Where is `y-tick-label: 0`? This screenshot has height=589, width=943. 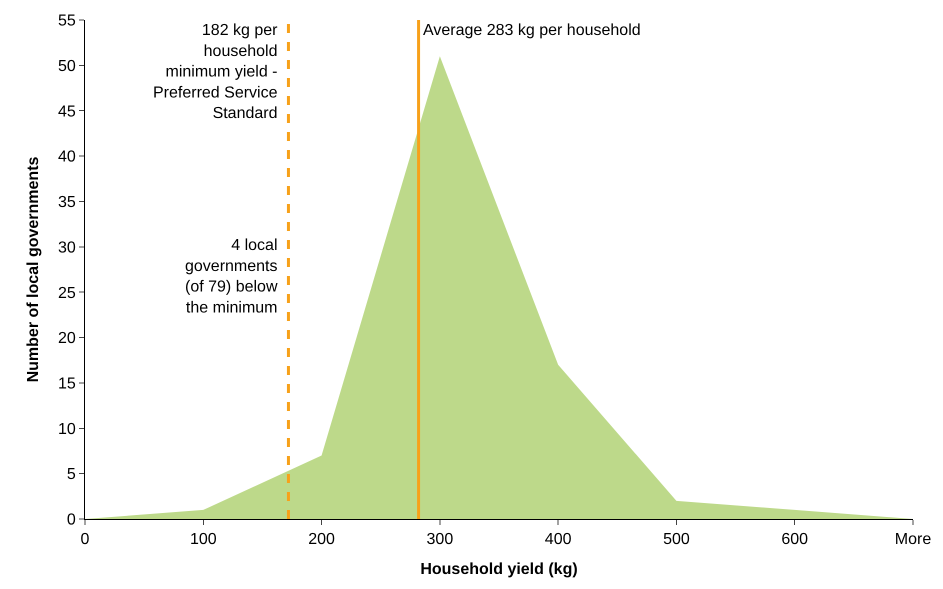 y-tick-label: 0 is located at coordinates (71, 520).